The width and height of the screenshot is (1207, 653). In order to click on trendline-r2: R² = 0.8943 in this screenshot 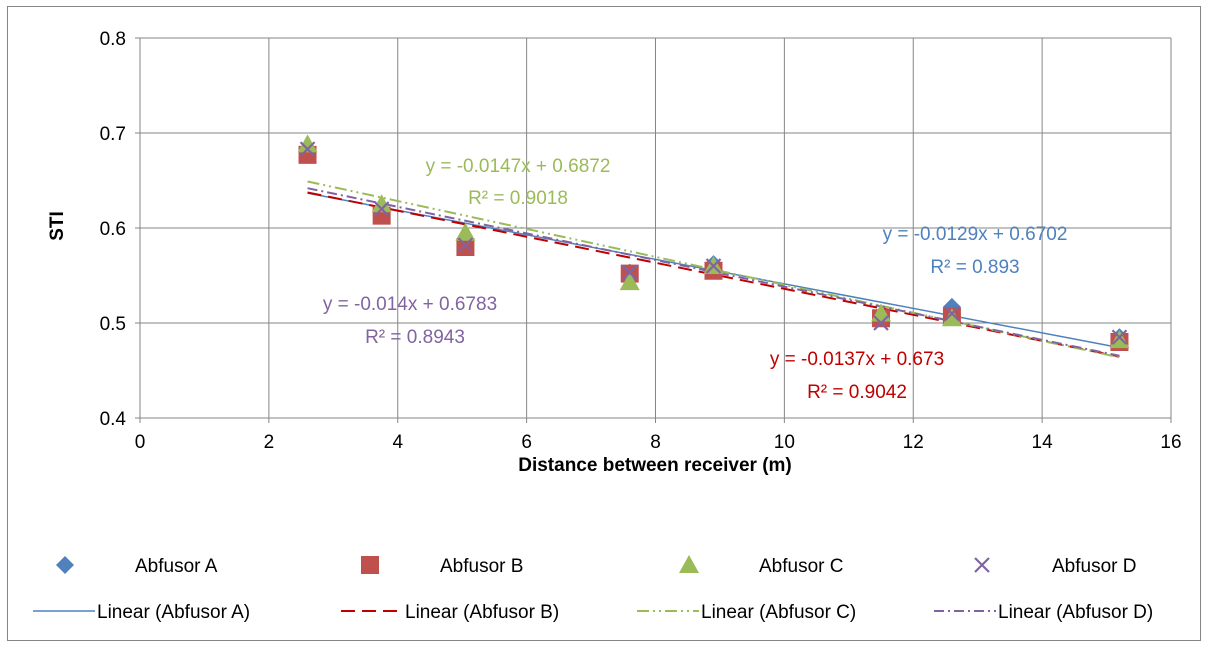, I will do `click(415, 337)`.